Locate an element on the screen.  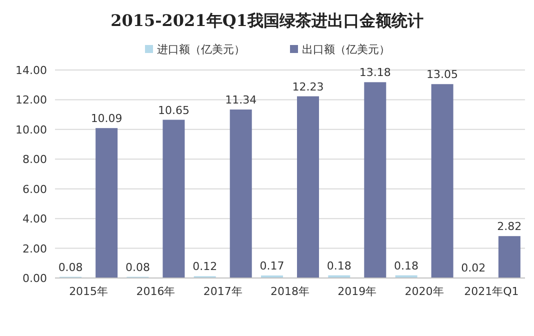
data-label: 10.09 is located at coordinates (106, 119).